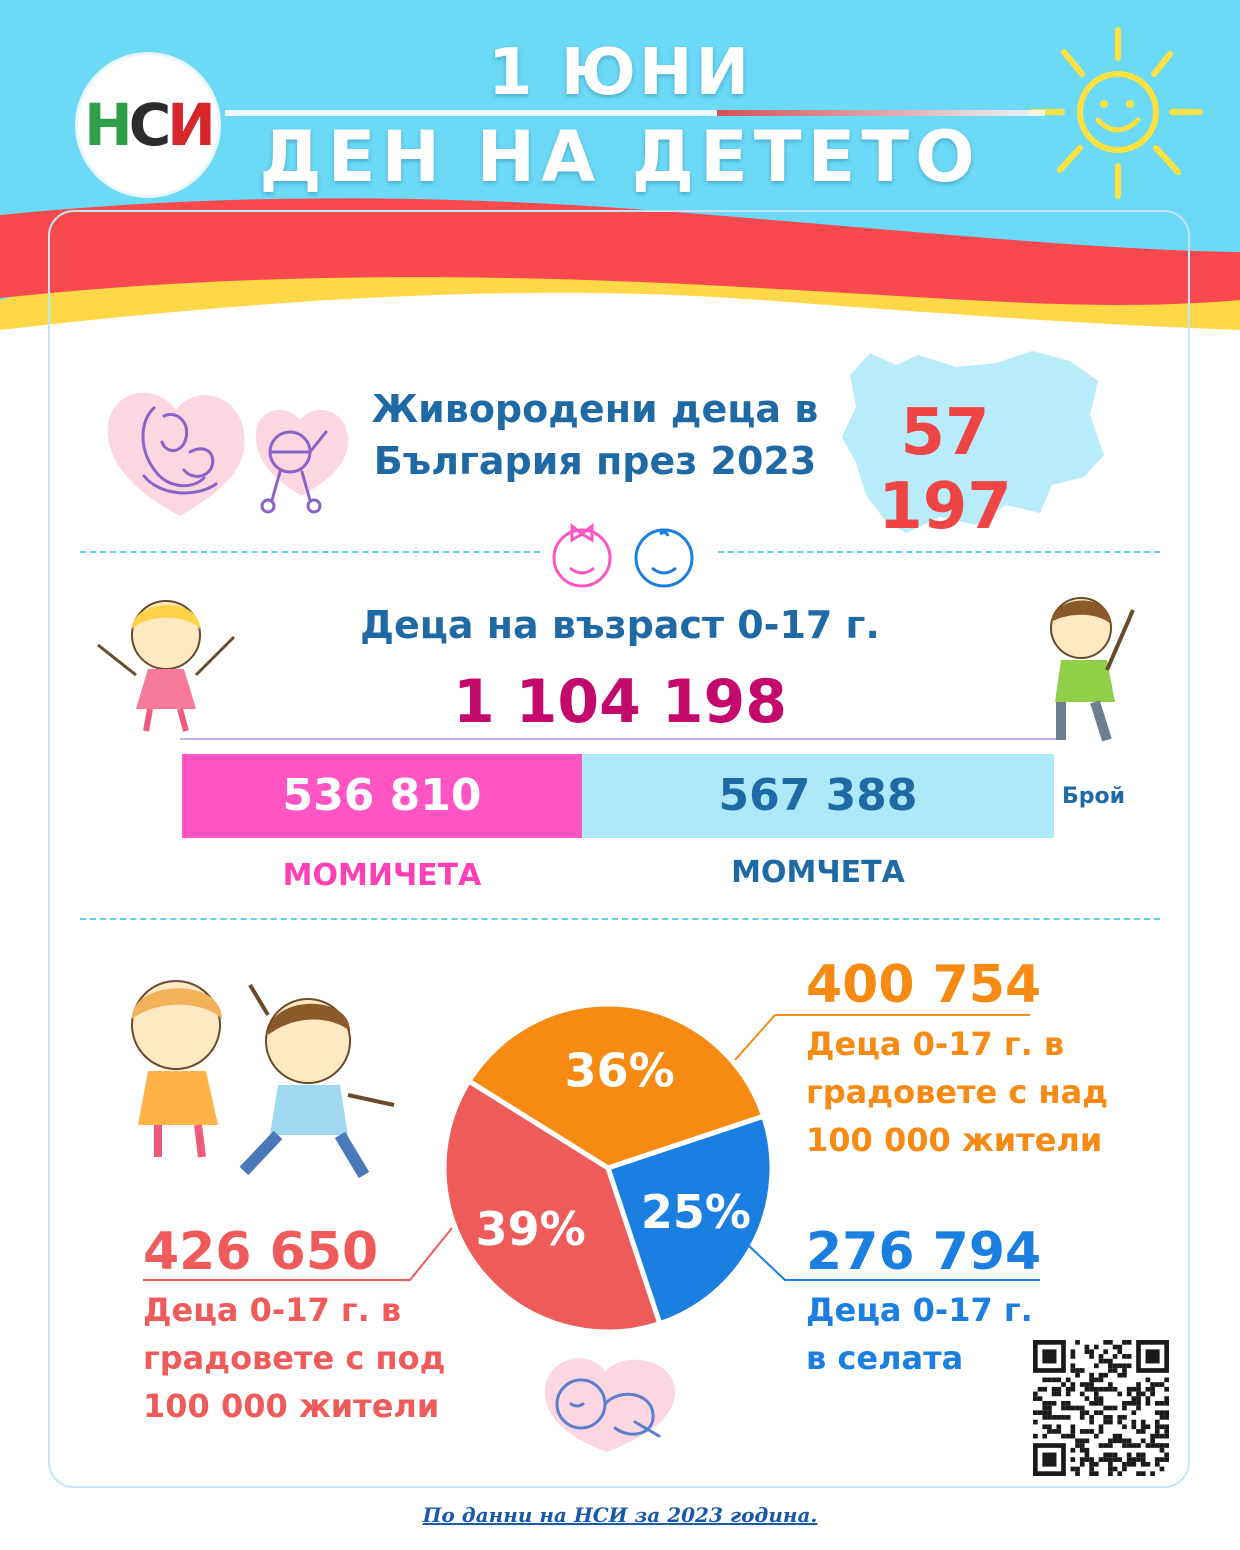 The image size is (1240, 1550). What do you see at coordinates (919, 1310) in the screenshot?
I see `blue-description-line: Деца 0-17 г.` at bounding box center [919, 1310].